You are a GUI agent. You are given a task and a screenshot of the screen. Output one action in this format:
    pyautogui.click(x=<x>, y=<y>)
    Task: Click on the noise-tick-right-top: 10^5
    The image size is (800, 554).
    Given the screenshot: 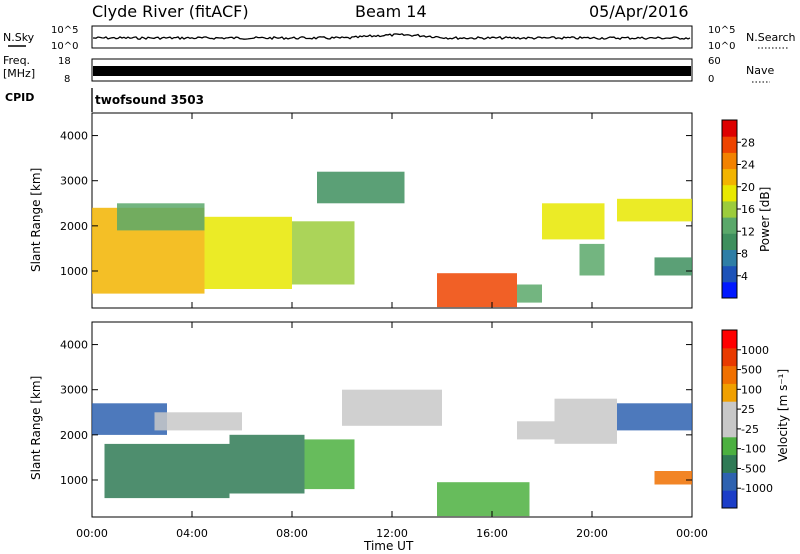 What is the action you would take?
    pyautogui.click(x=721, y=30)
    